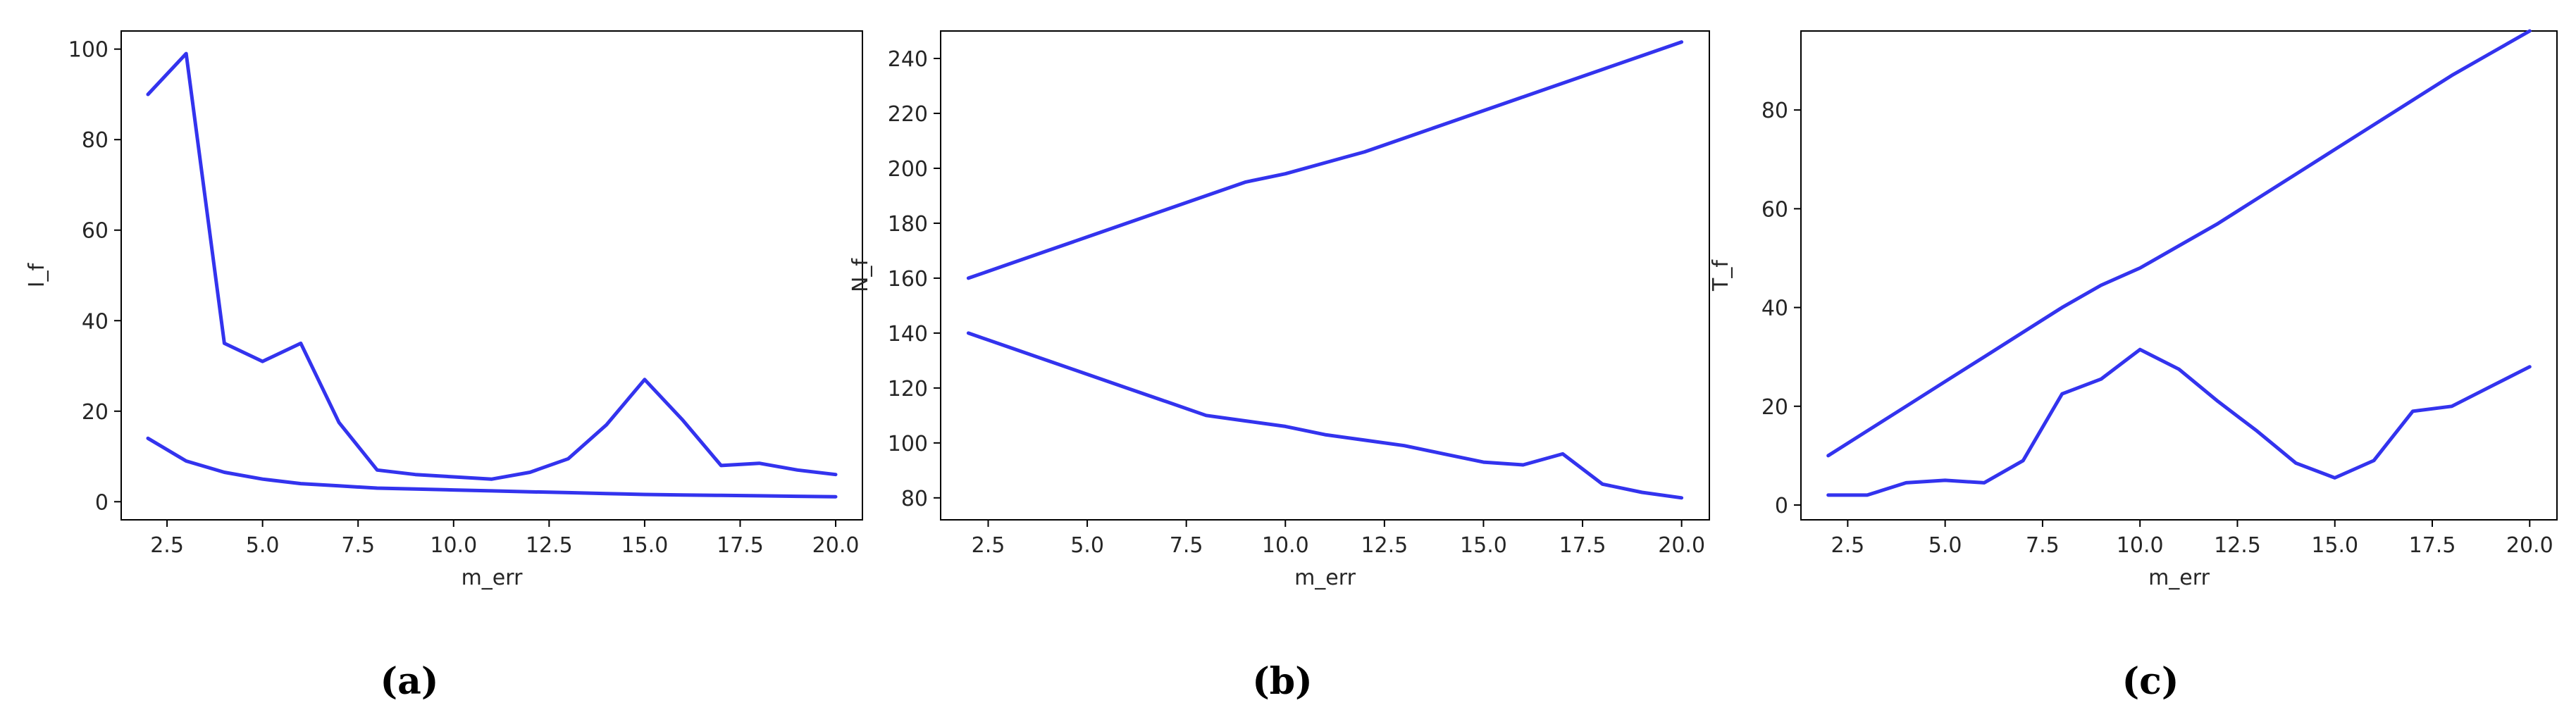 Image resolution: width=2576 pixels, height=710 pixels. Describe the element at coordinates (908, 170) in the screenshot. I see `y-tick-label: 200` at that location.